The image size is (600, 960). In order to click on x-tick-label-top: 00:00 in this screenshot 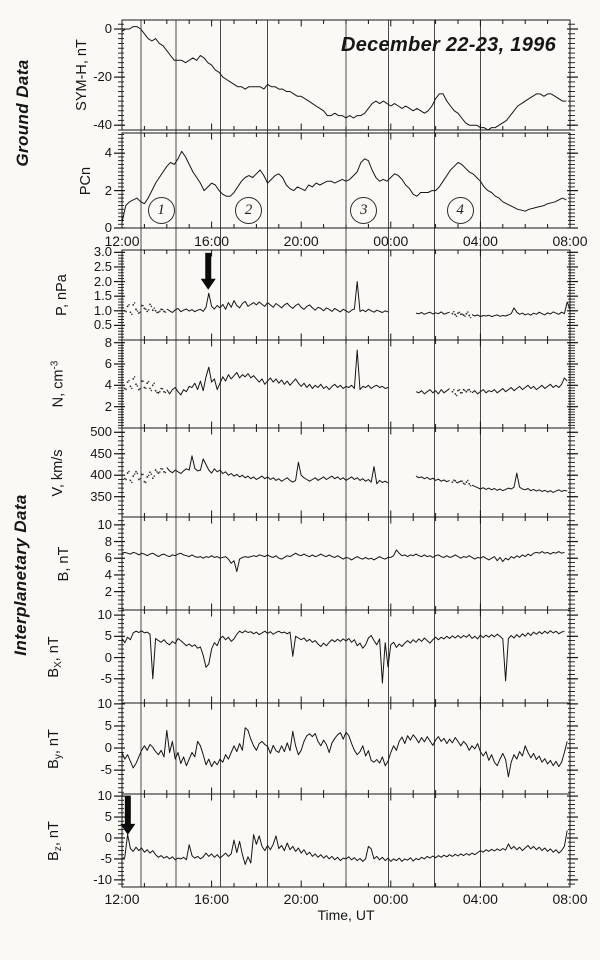, I will do `click(391, 241)`.